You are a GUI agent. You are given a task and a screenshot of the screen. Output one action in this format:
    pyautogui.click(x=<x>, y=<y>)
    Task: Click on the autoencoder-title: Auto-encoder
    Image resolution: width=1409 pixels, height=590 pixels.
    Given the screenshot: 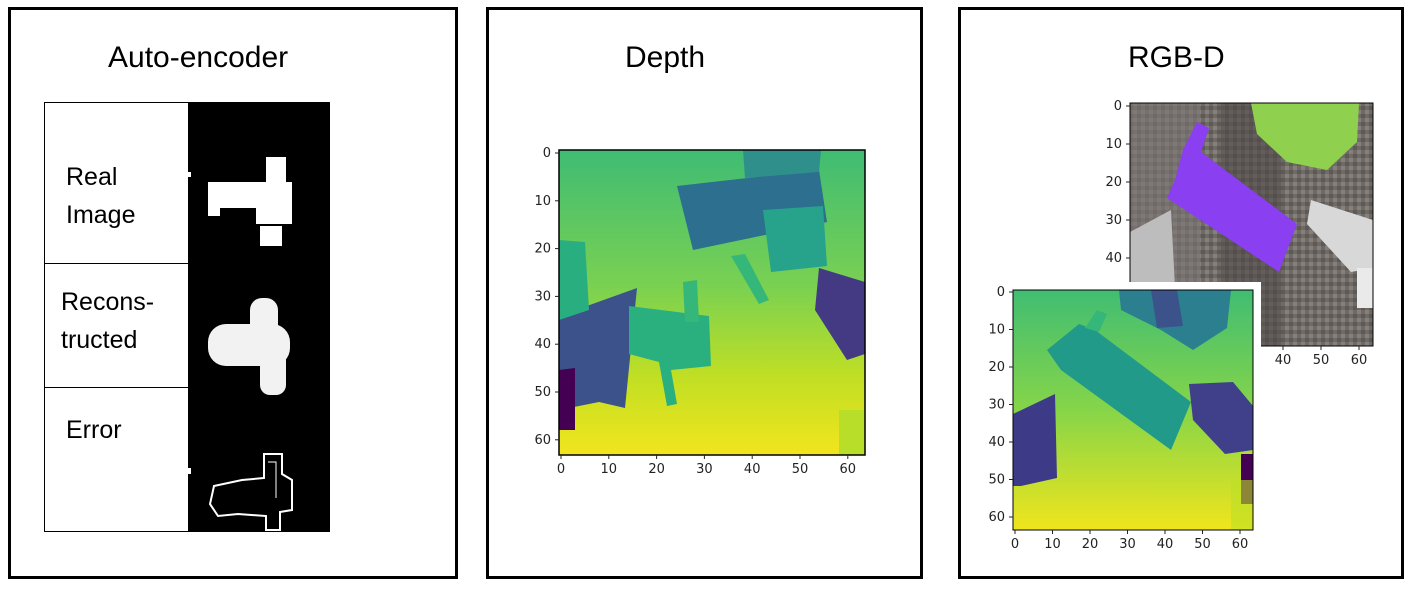 What is the action you would take?
    pyautogui.click(x=198, y=57)
    